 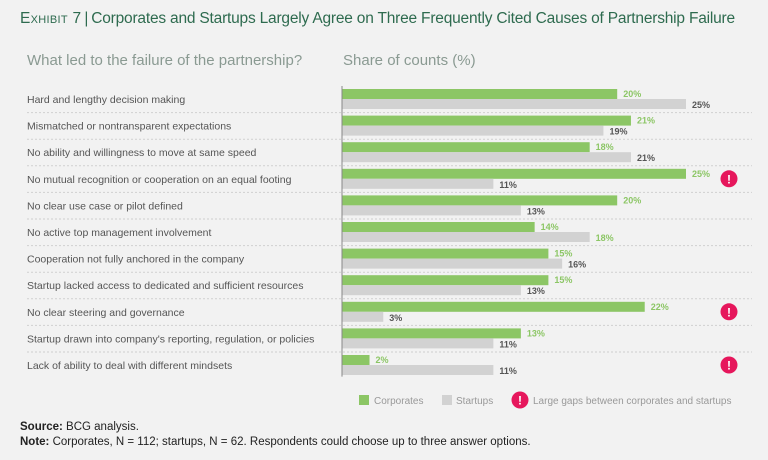 I want to click on exhibit-label: Exhibit 7, so click(x=51, y=18).